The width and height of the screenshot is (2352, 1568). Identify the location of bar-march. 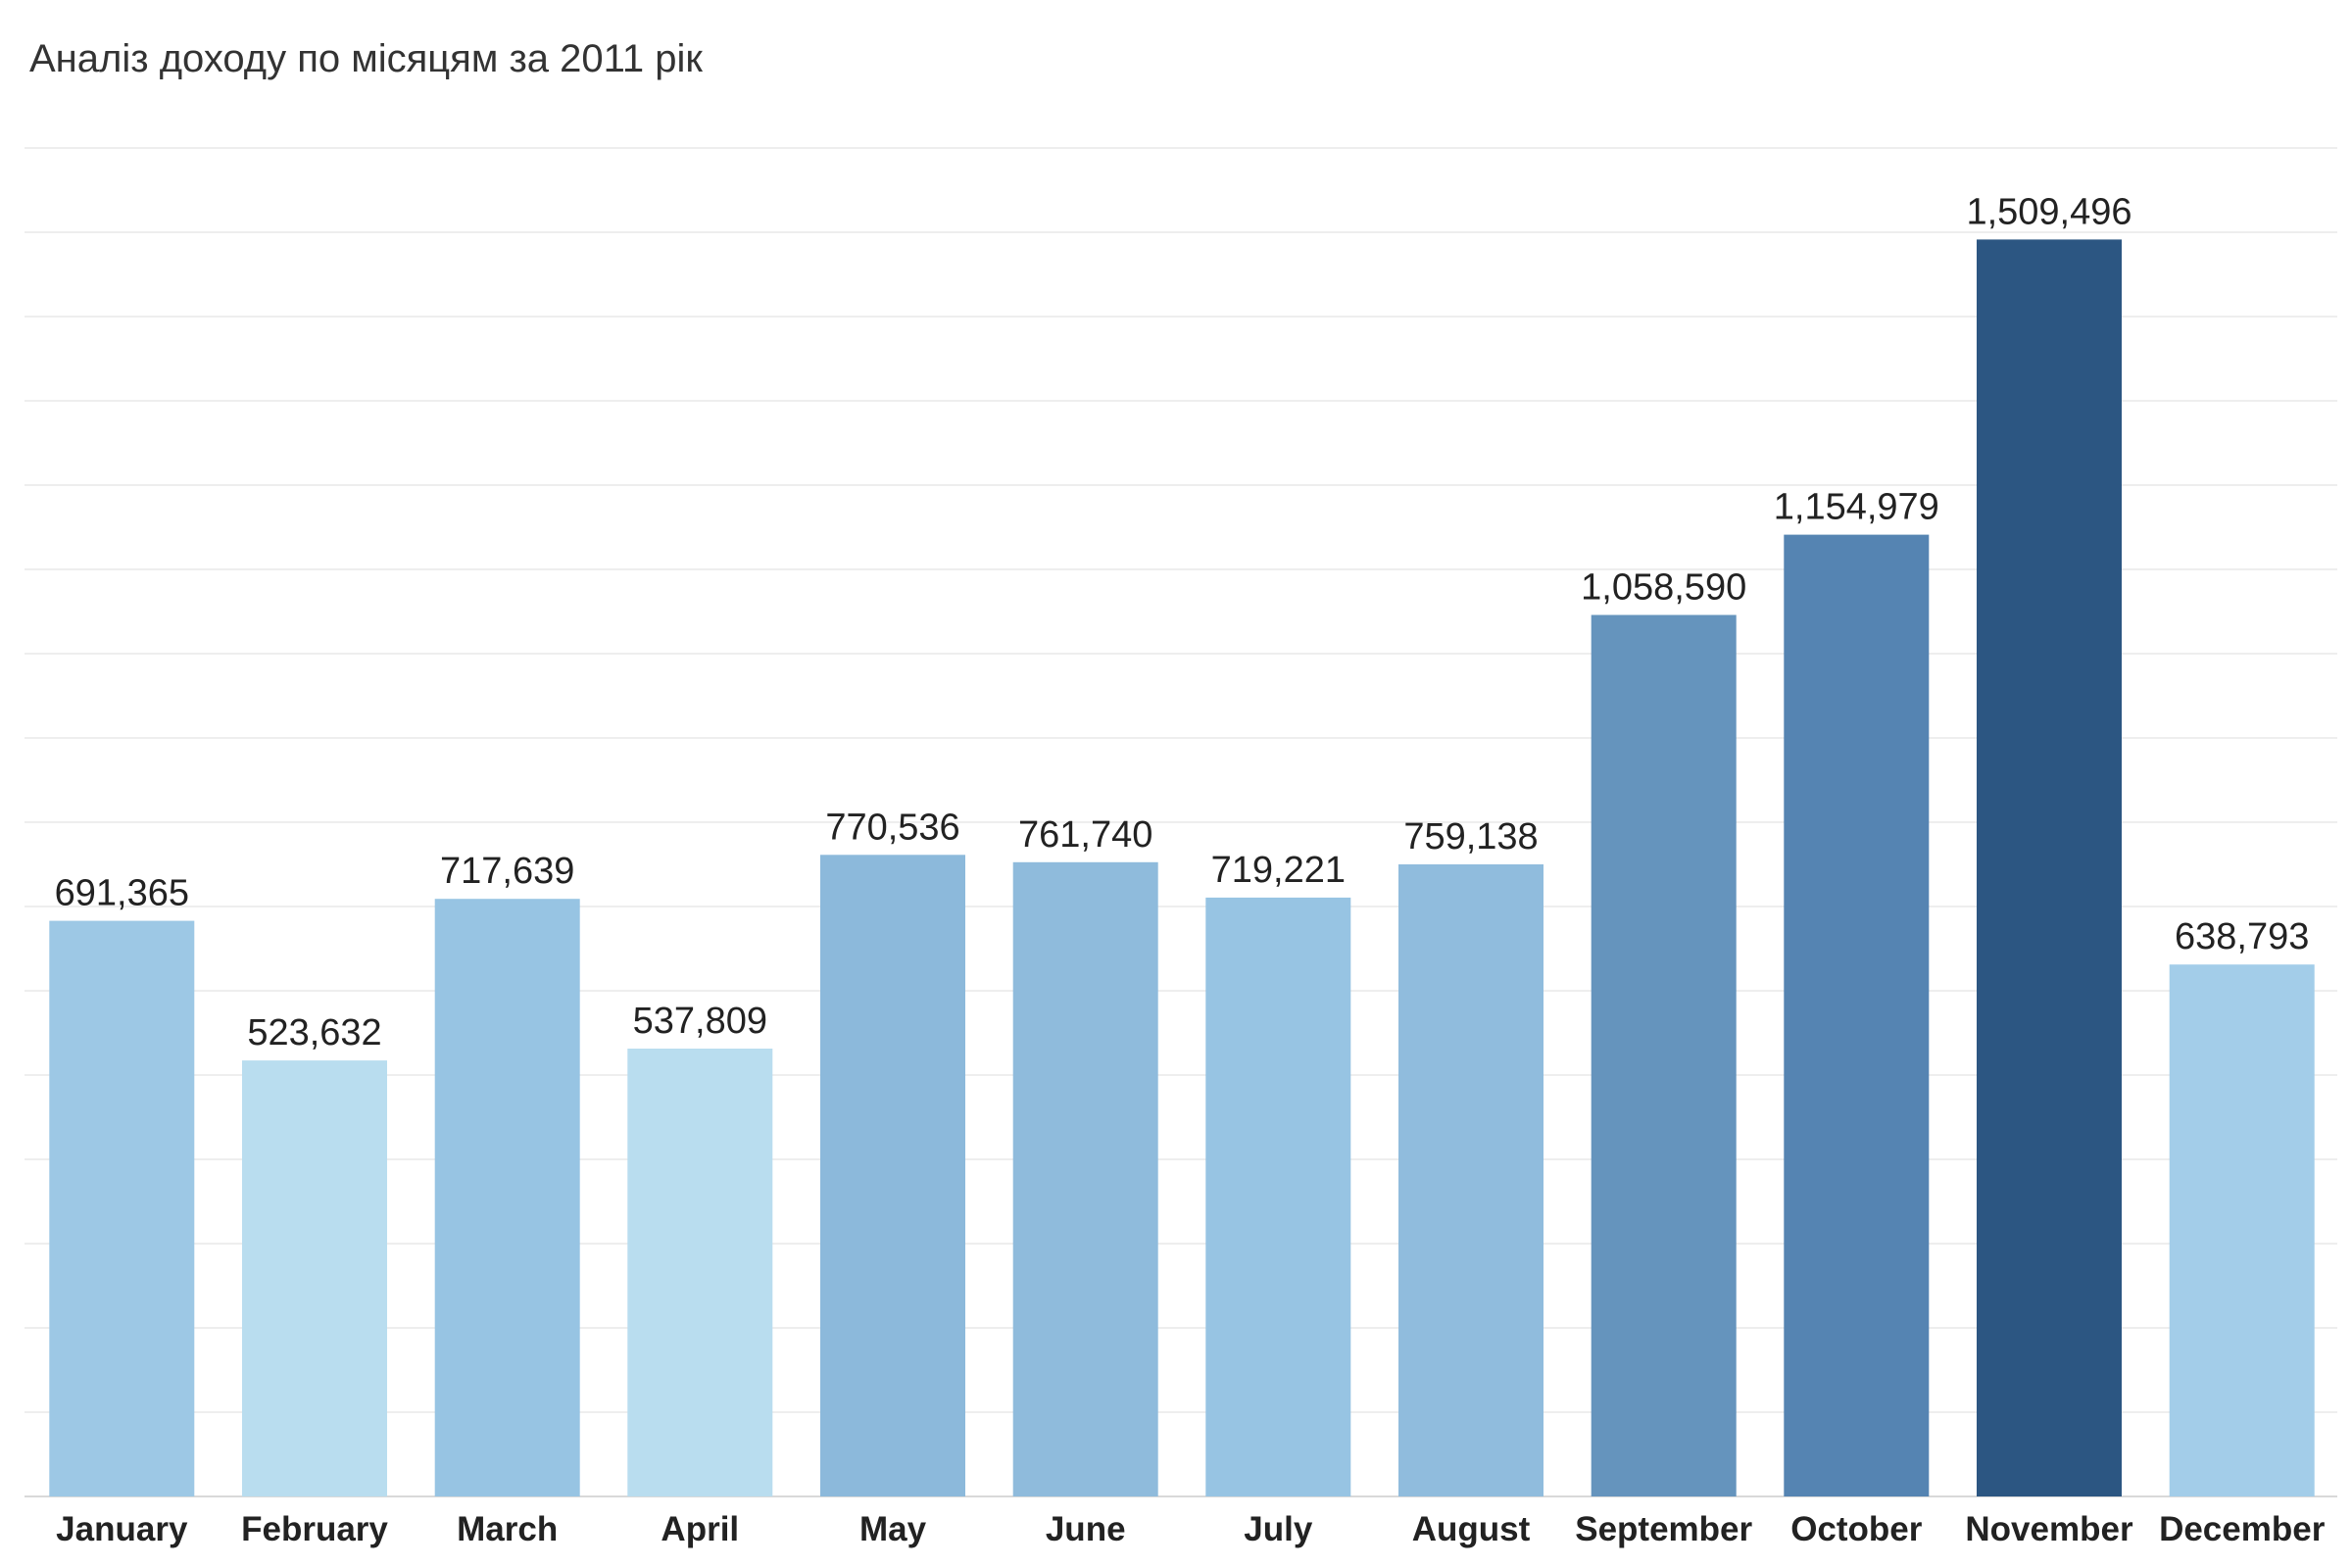
(507, 1197).